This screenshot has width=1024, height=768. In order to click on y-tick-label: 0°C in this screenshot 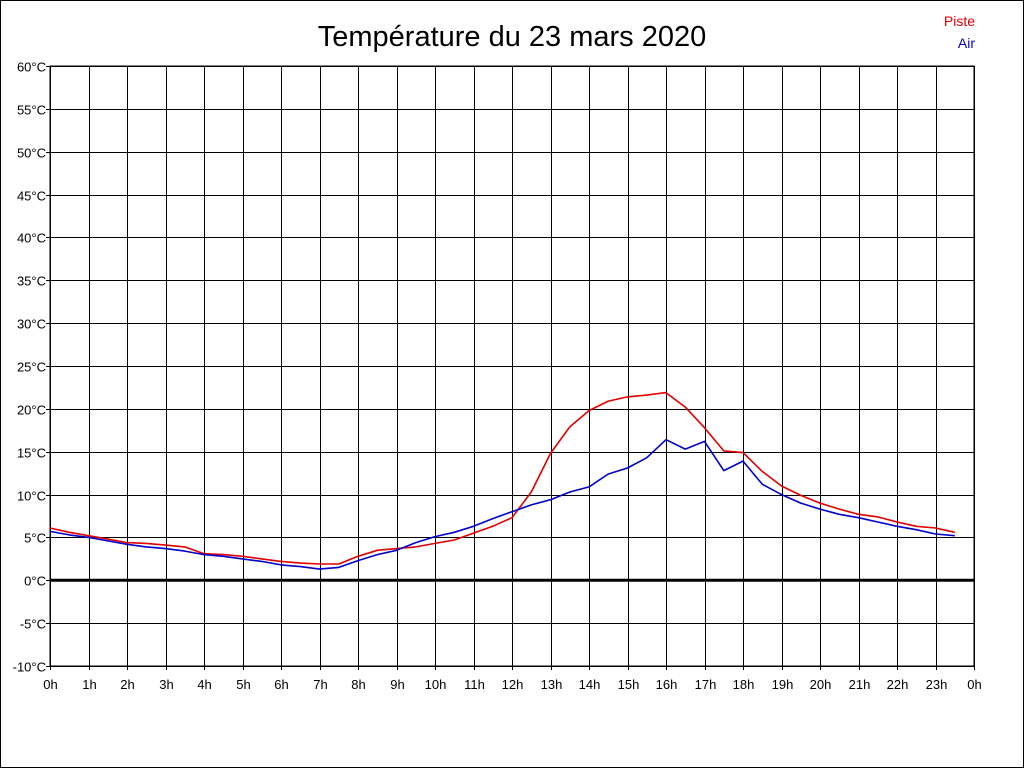, I will do `click(35, 581)`.